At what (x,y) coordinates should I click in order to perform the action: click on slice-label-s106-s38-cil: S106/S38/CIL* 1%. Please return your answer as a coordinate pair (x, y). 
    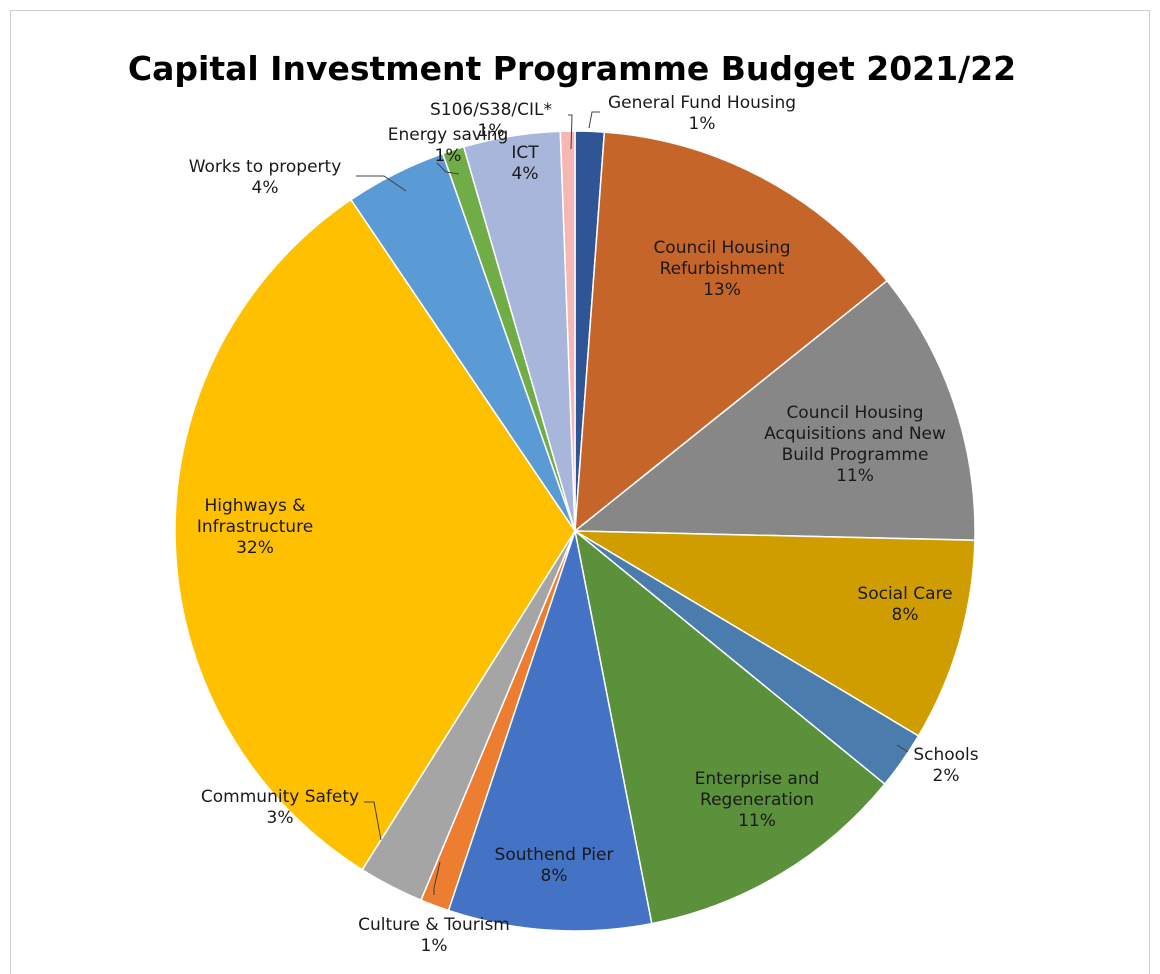
    Looking at the image, I should click on (491, 120).